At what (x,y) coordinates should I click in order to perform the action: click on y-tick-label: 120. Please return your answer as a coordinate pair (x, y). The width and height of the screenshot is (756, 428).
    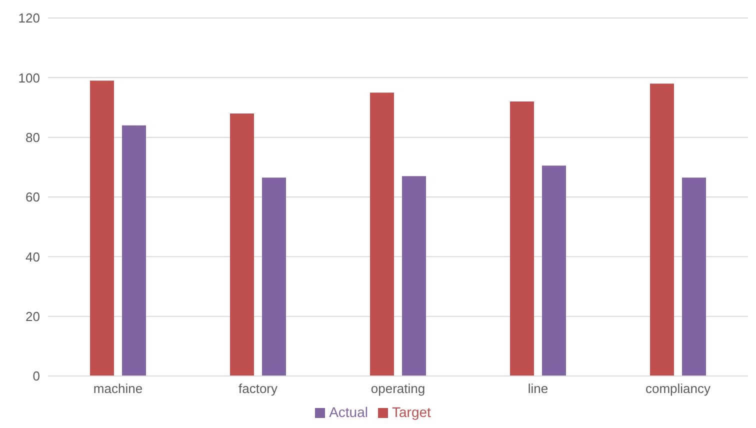
    Looking at the image, I should click on (29, 18).